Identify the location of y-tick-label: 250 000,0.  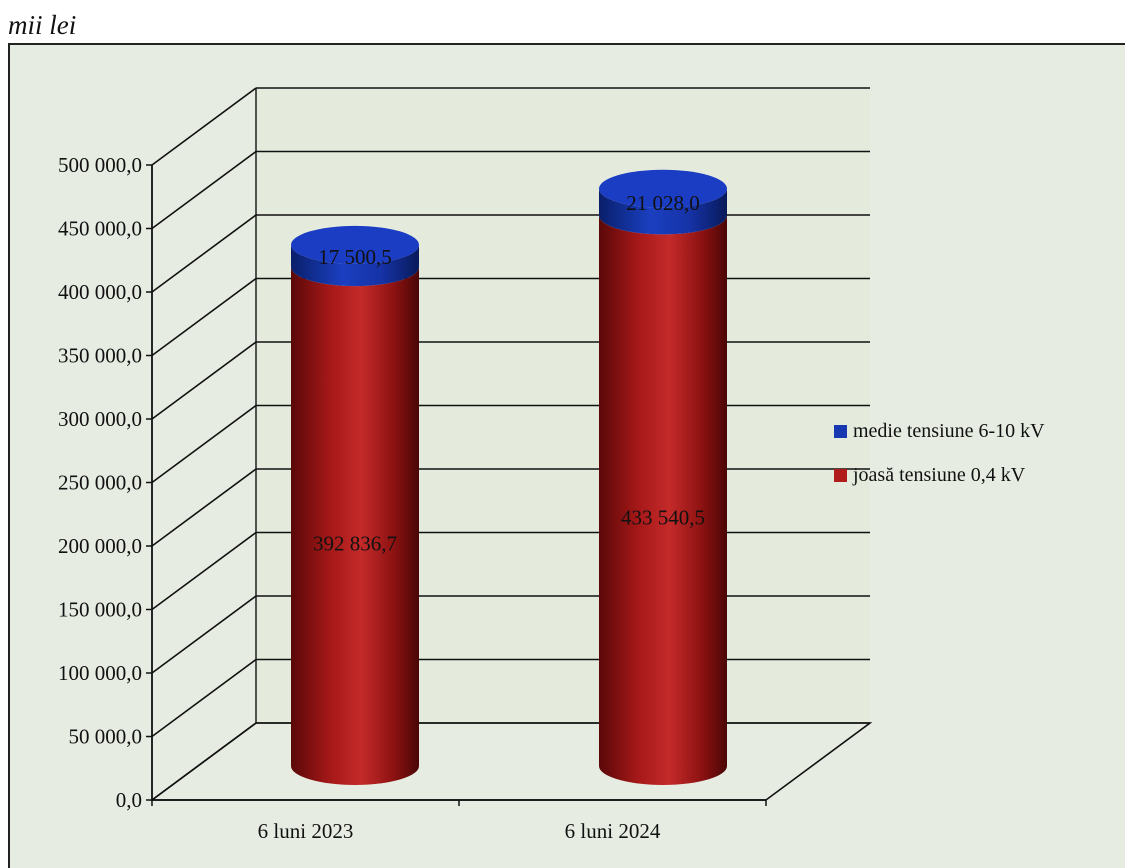
(100, 483).